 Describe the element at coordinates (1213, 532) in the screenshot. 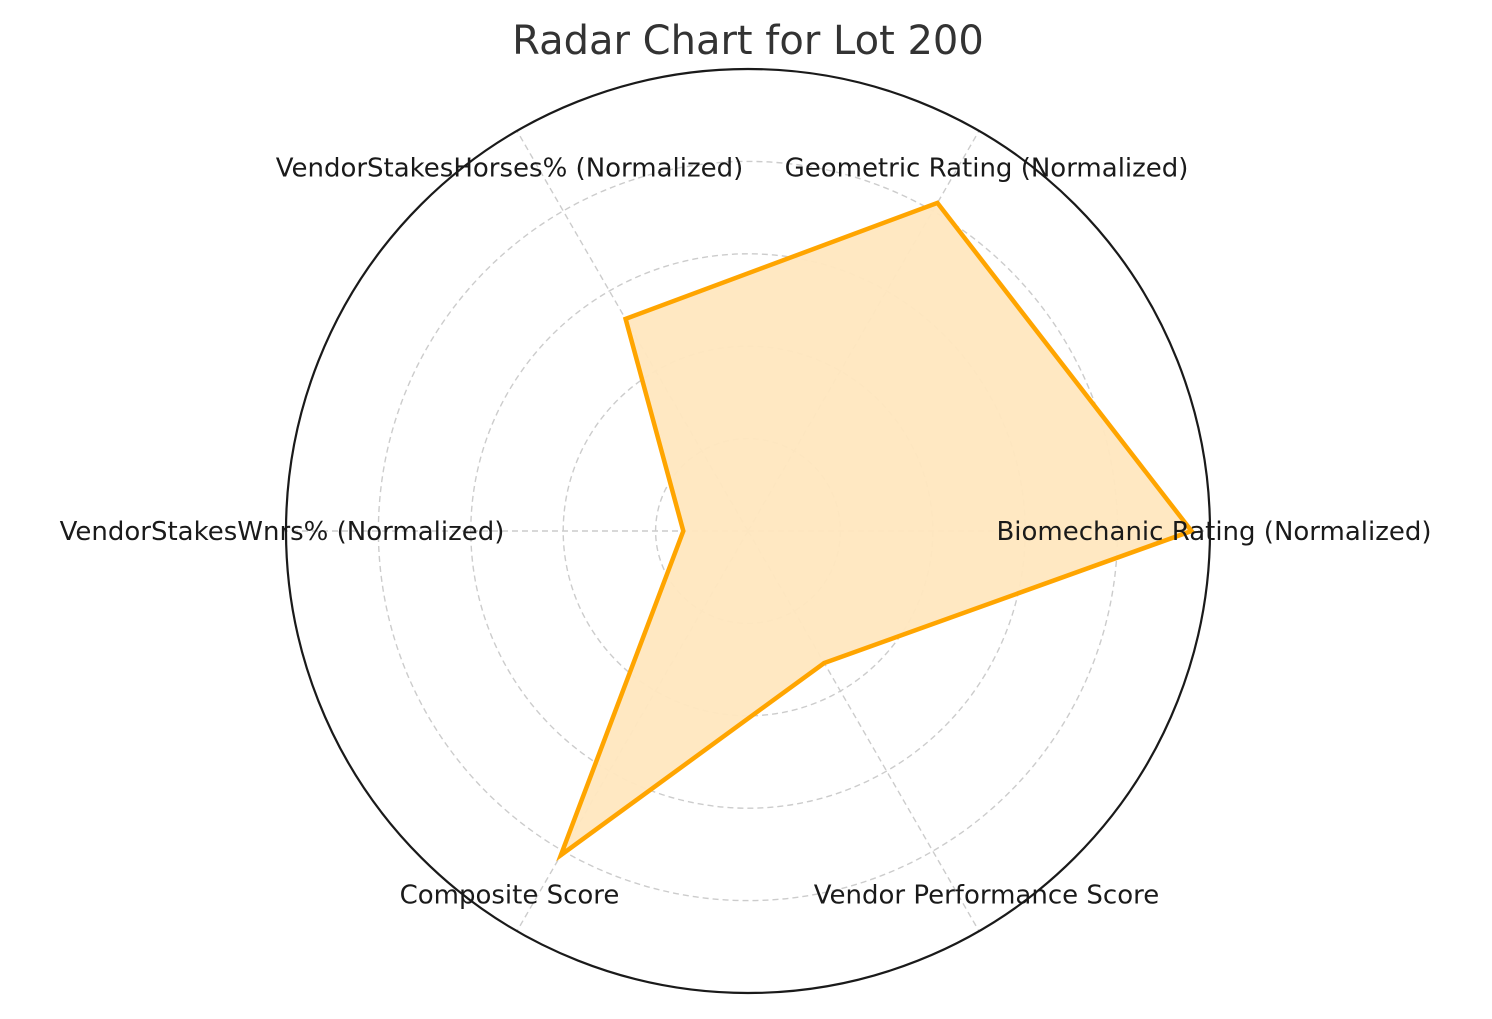

I see `axis-label-1: Biomechanic Rating (Normalized)` at that location.